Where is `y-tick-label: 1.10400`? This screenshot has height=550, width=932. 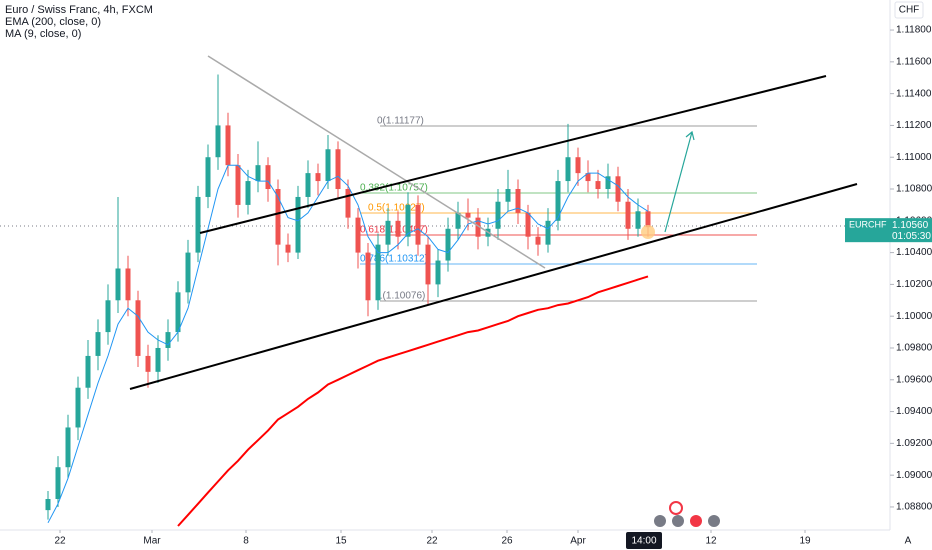 y-tick-label: 1.10400 is located at coordinates (914, 252).